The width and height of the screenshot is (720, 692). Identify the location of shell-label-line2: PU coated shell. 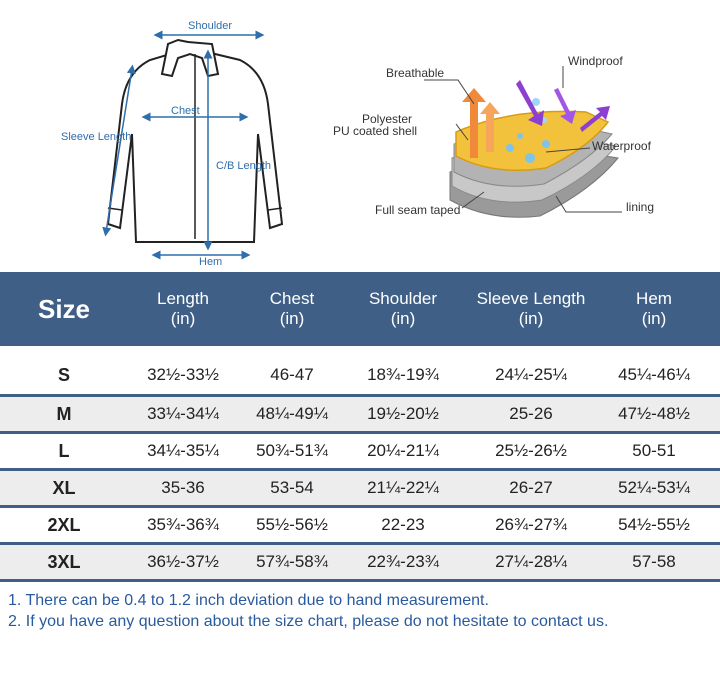
(375, 131).